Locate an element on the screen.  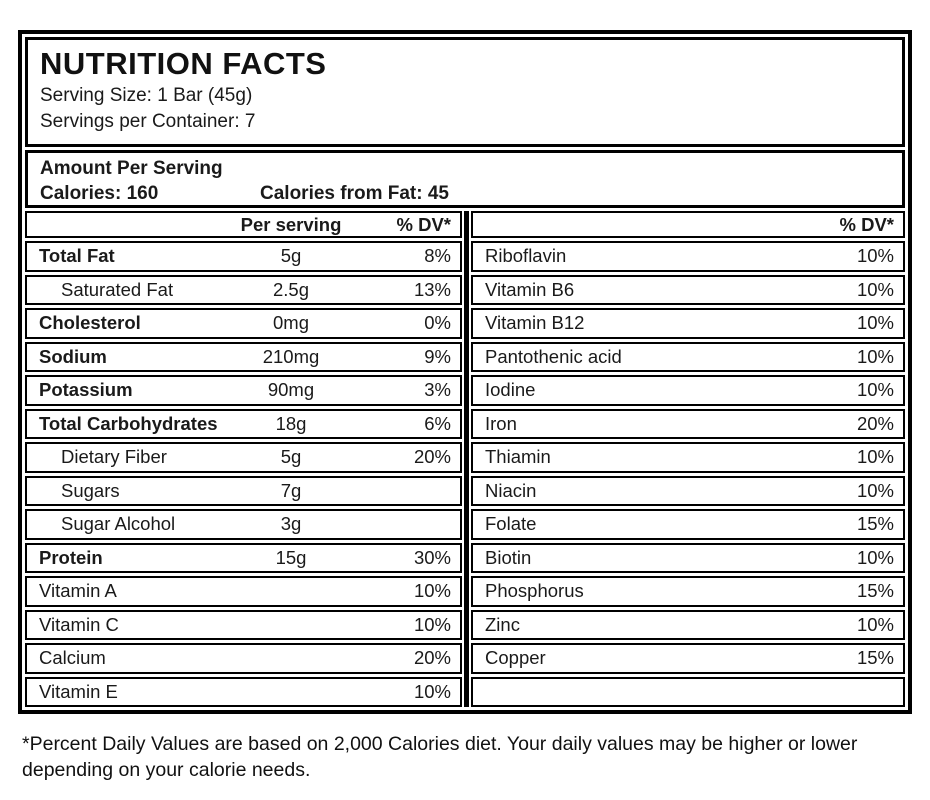
nutrient-row: Pantothenic acid 10% is located at coordinates (688, 356).